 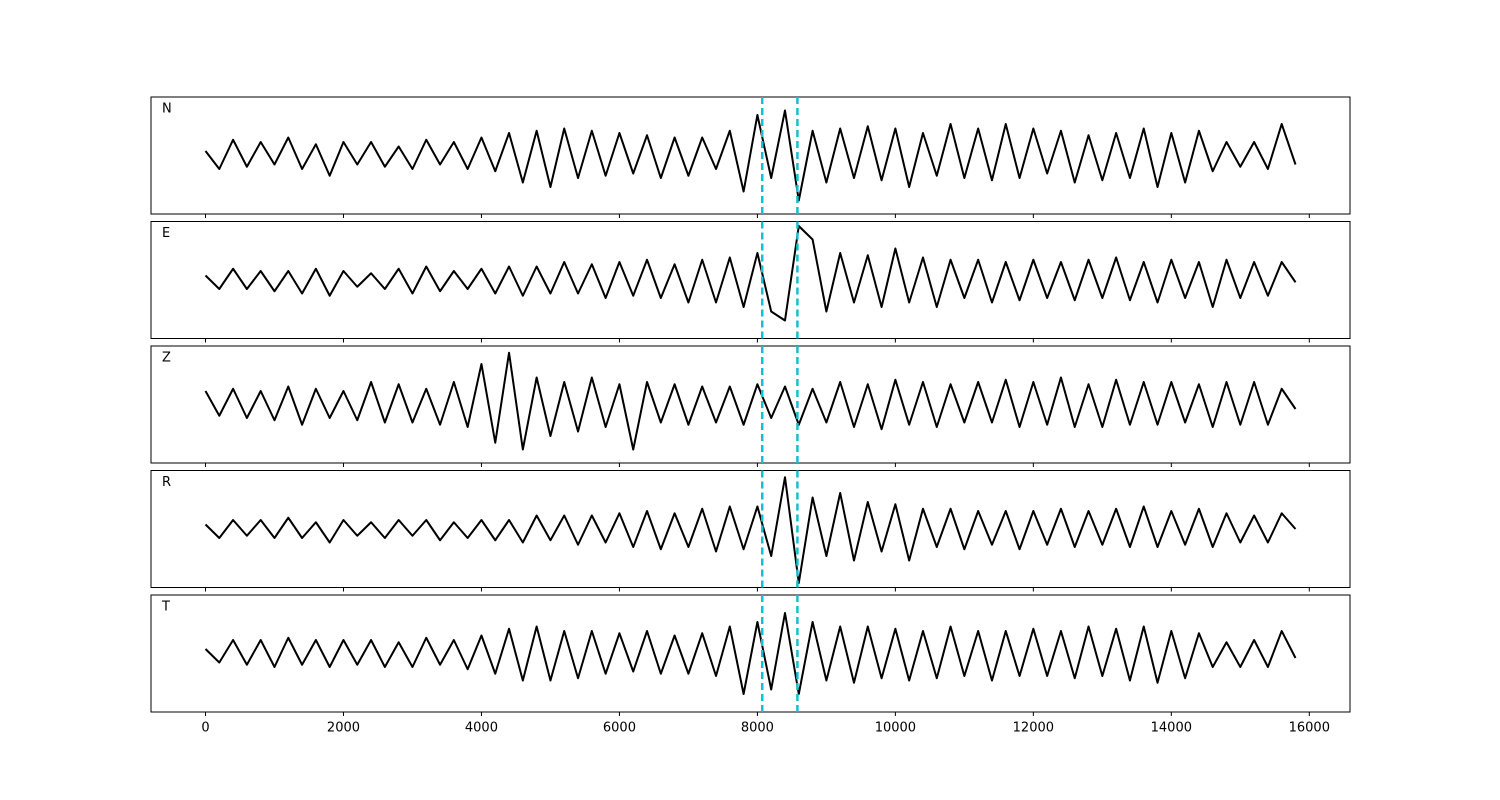 What do you see at coordinates (757, 728) in the screenshot?
I see `x-tick-label: 8000` at bounding box center [757, 728].